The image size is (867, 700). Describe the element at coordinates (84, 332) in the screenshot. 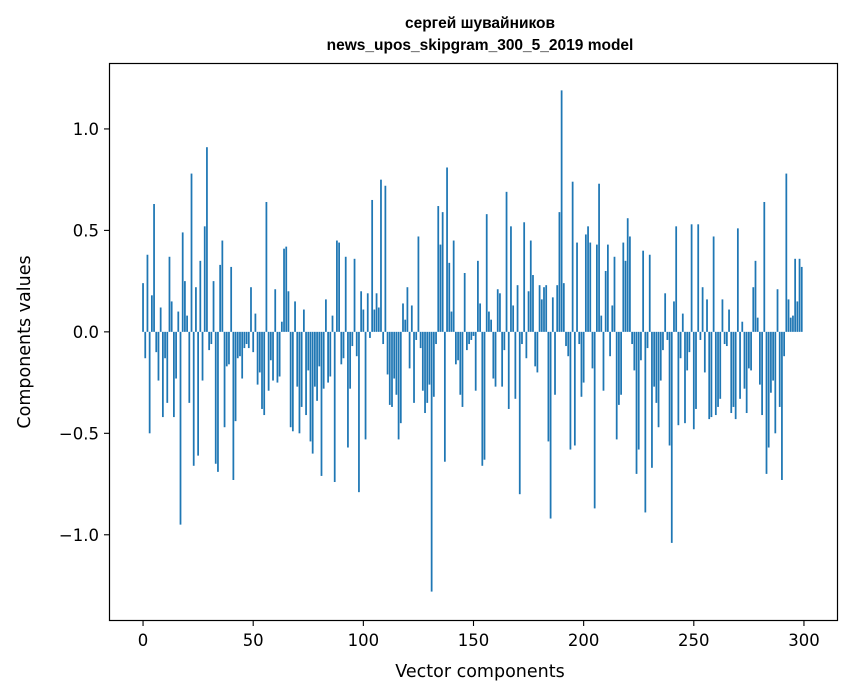

I see `y-axis-ticks: −1.0 −0.5 0.0 0.5 1.0` at that location.